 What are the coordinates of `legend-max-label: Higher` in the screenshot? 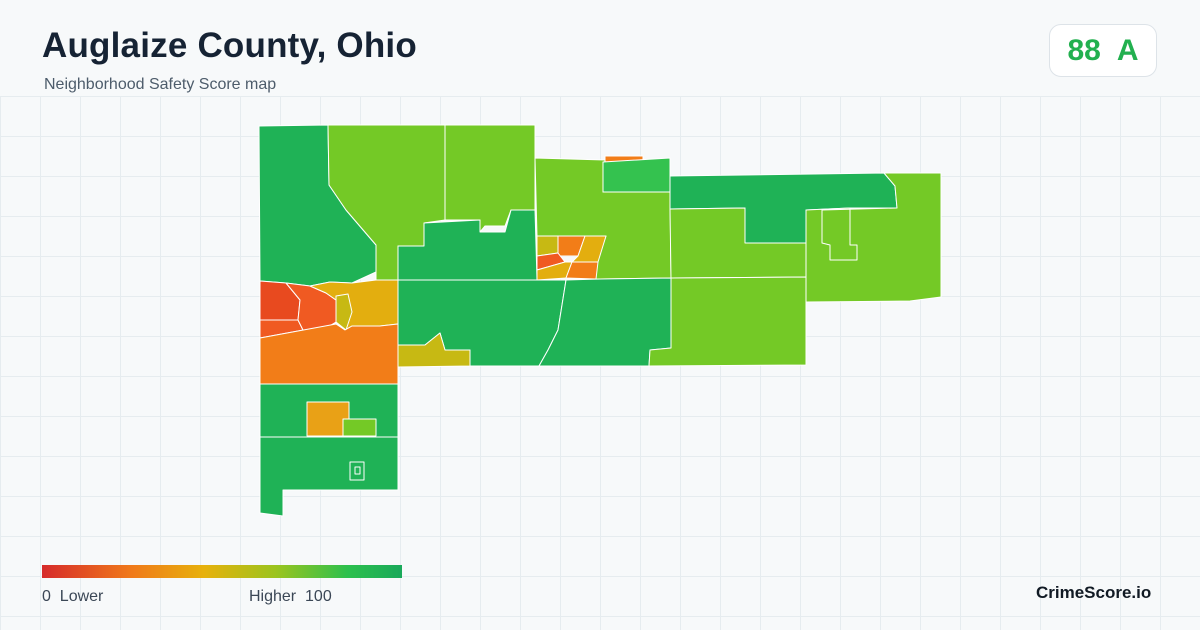 It's located at (273, 596).